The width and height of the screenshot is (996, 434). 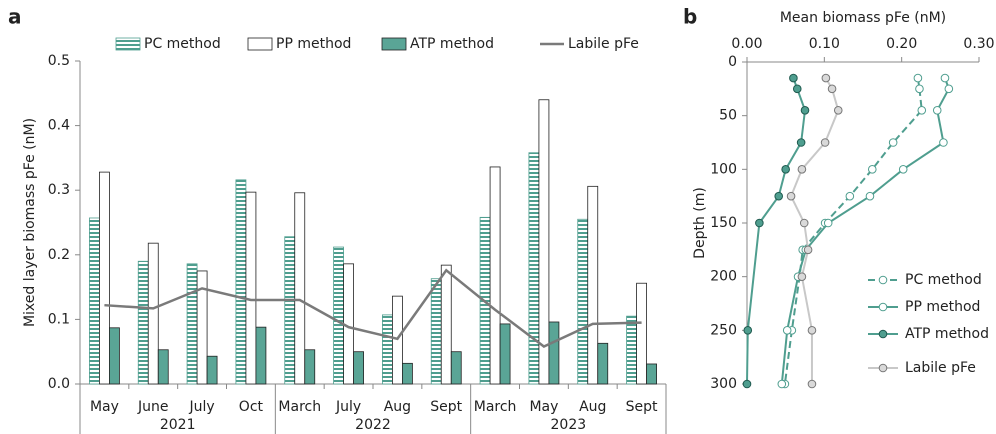 What do you see at coordinates (824, 44) in the screenshot?
I see `x-tick-label: 0.10` at bounding box center [824, 44].